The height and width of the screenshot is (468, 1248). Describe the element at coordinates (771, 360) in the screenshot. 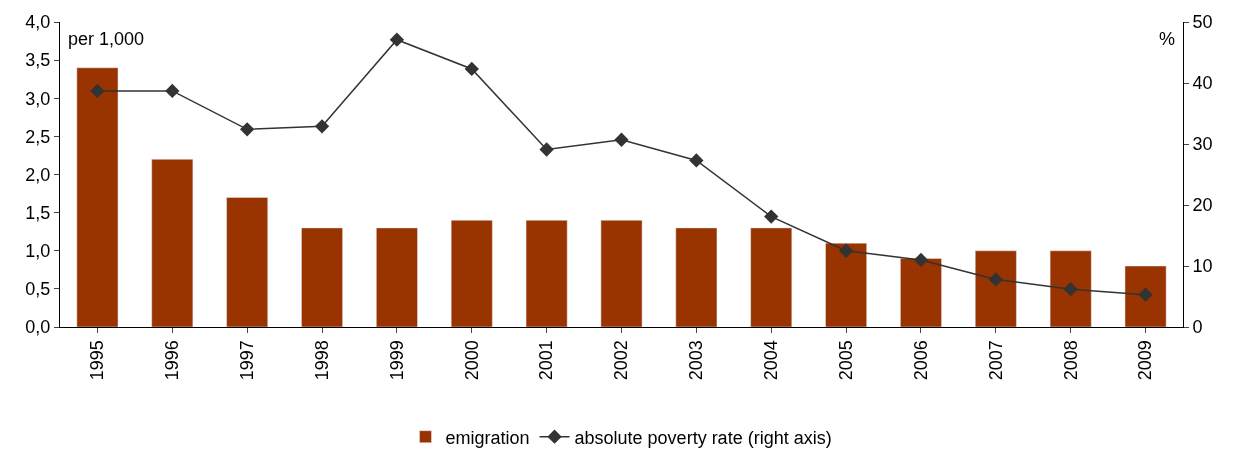

I see `x-tick-label: 2004` at that location.